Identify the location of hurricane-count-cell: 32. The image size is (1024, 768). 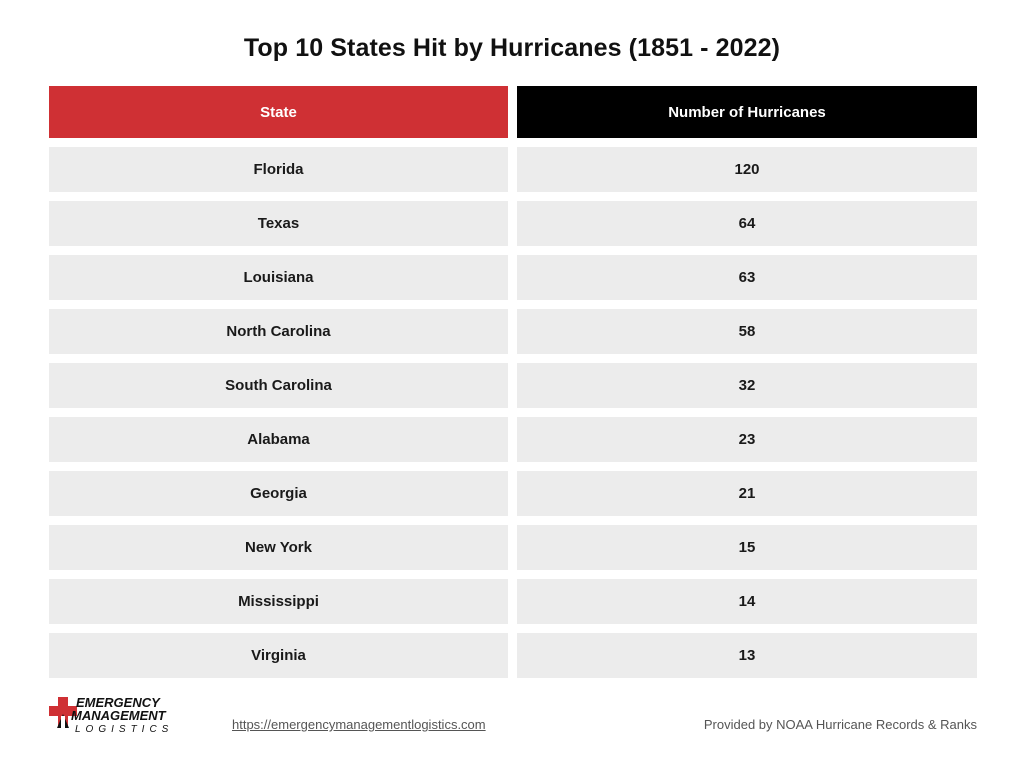
(747, 385).